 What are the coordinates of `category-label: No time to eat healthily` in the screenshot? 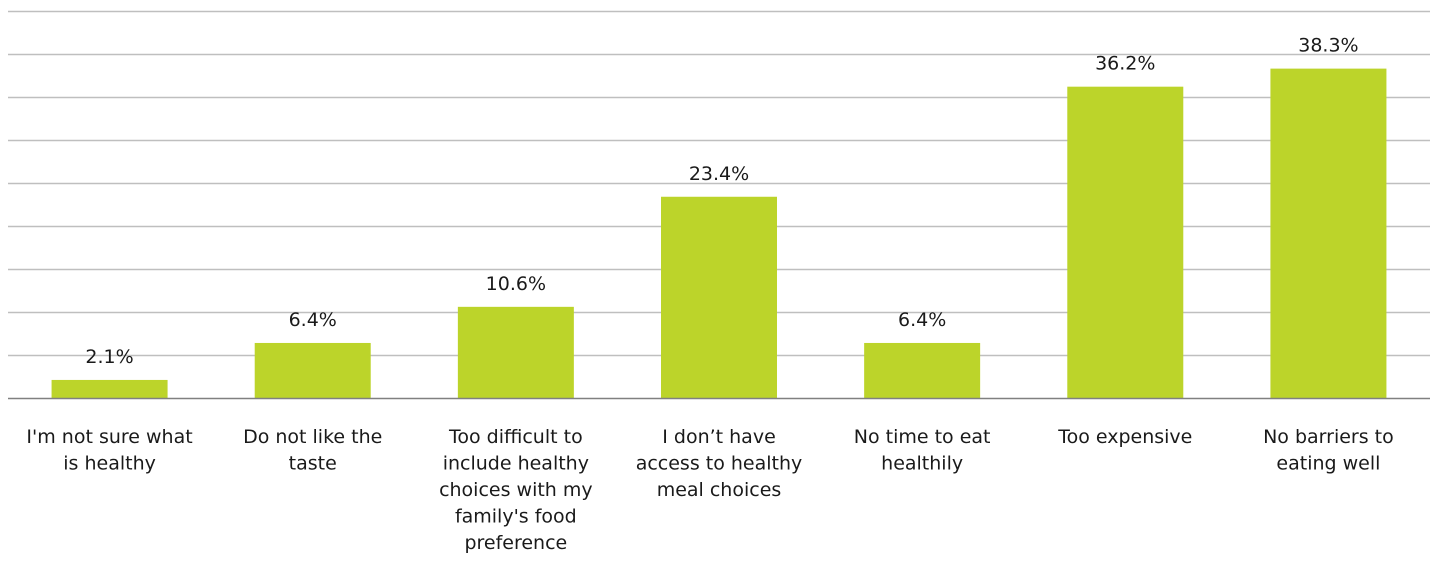 It's located at (922, 450).